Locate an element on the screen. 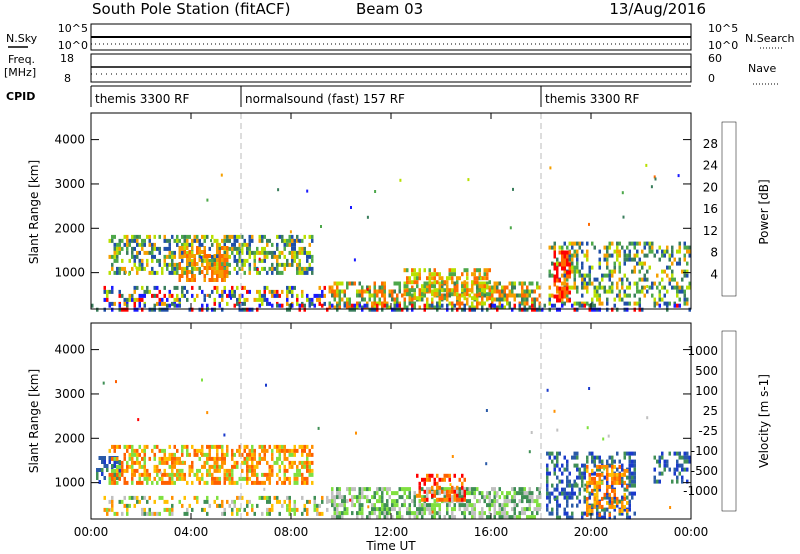 This screenshot has height=554, width=800. time-tick-label: 12:00 is located at coordinates (391, 532).